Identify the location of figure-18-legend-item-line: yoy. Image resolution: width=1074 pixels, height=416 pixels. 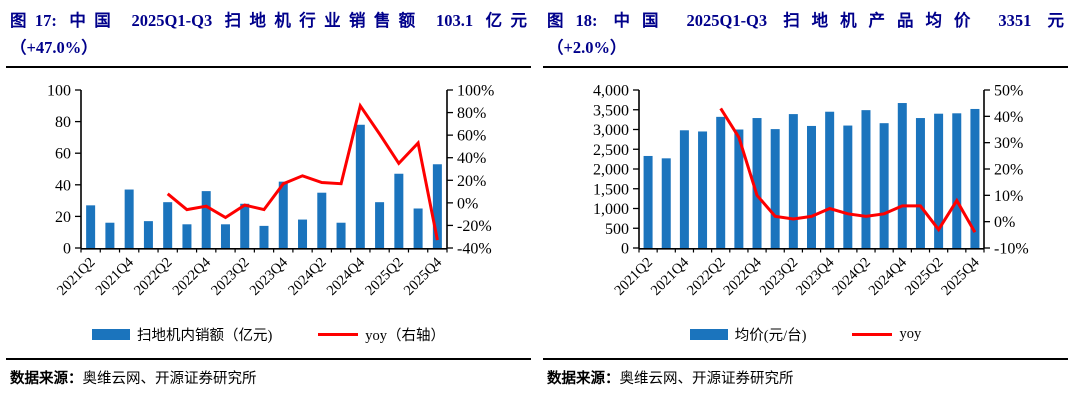
(886, 334).